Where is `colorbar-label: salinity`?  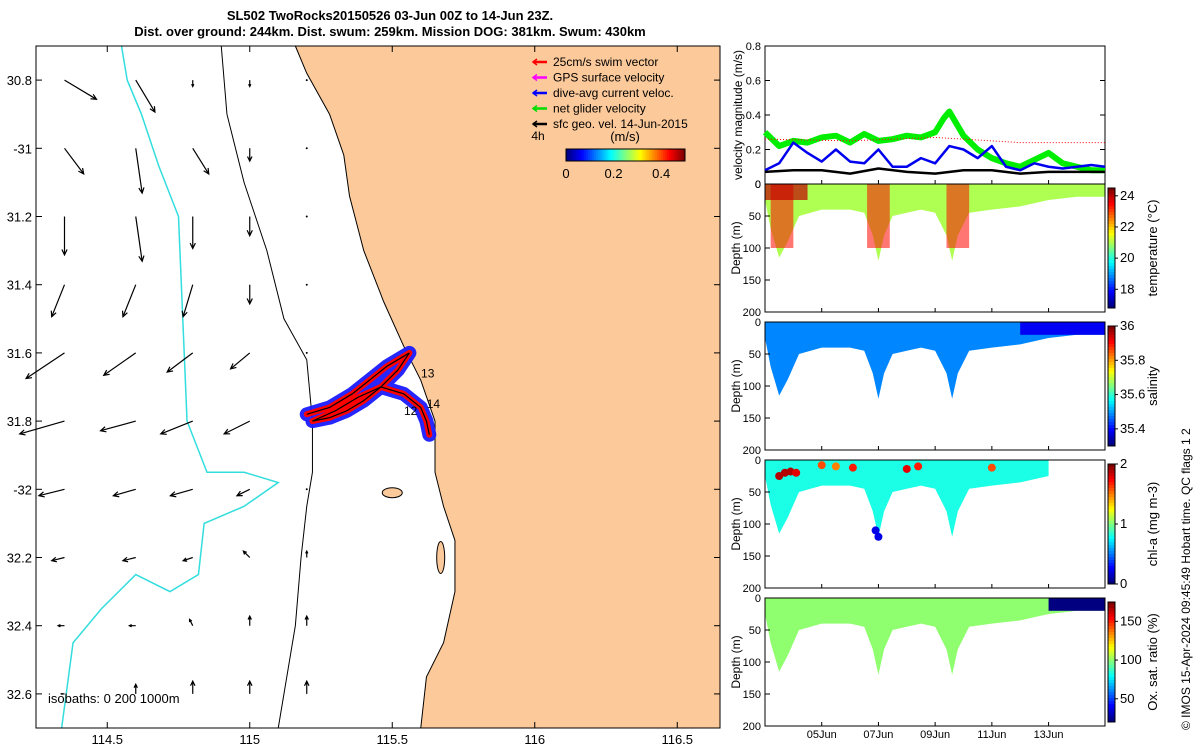
colorbar-label: salinity is located at coordinates (1152, 386).